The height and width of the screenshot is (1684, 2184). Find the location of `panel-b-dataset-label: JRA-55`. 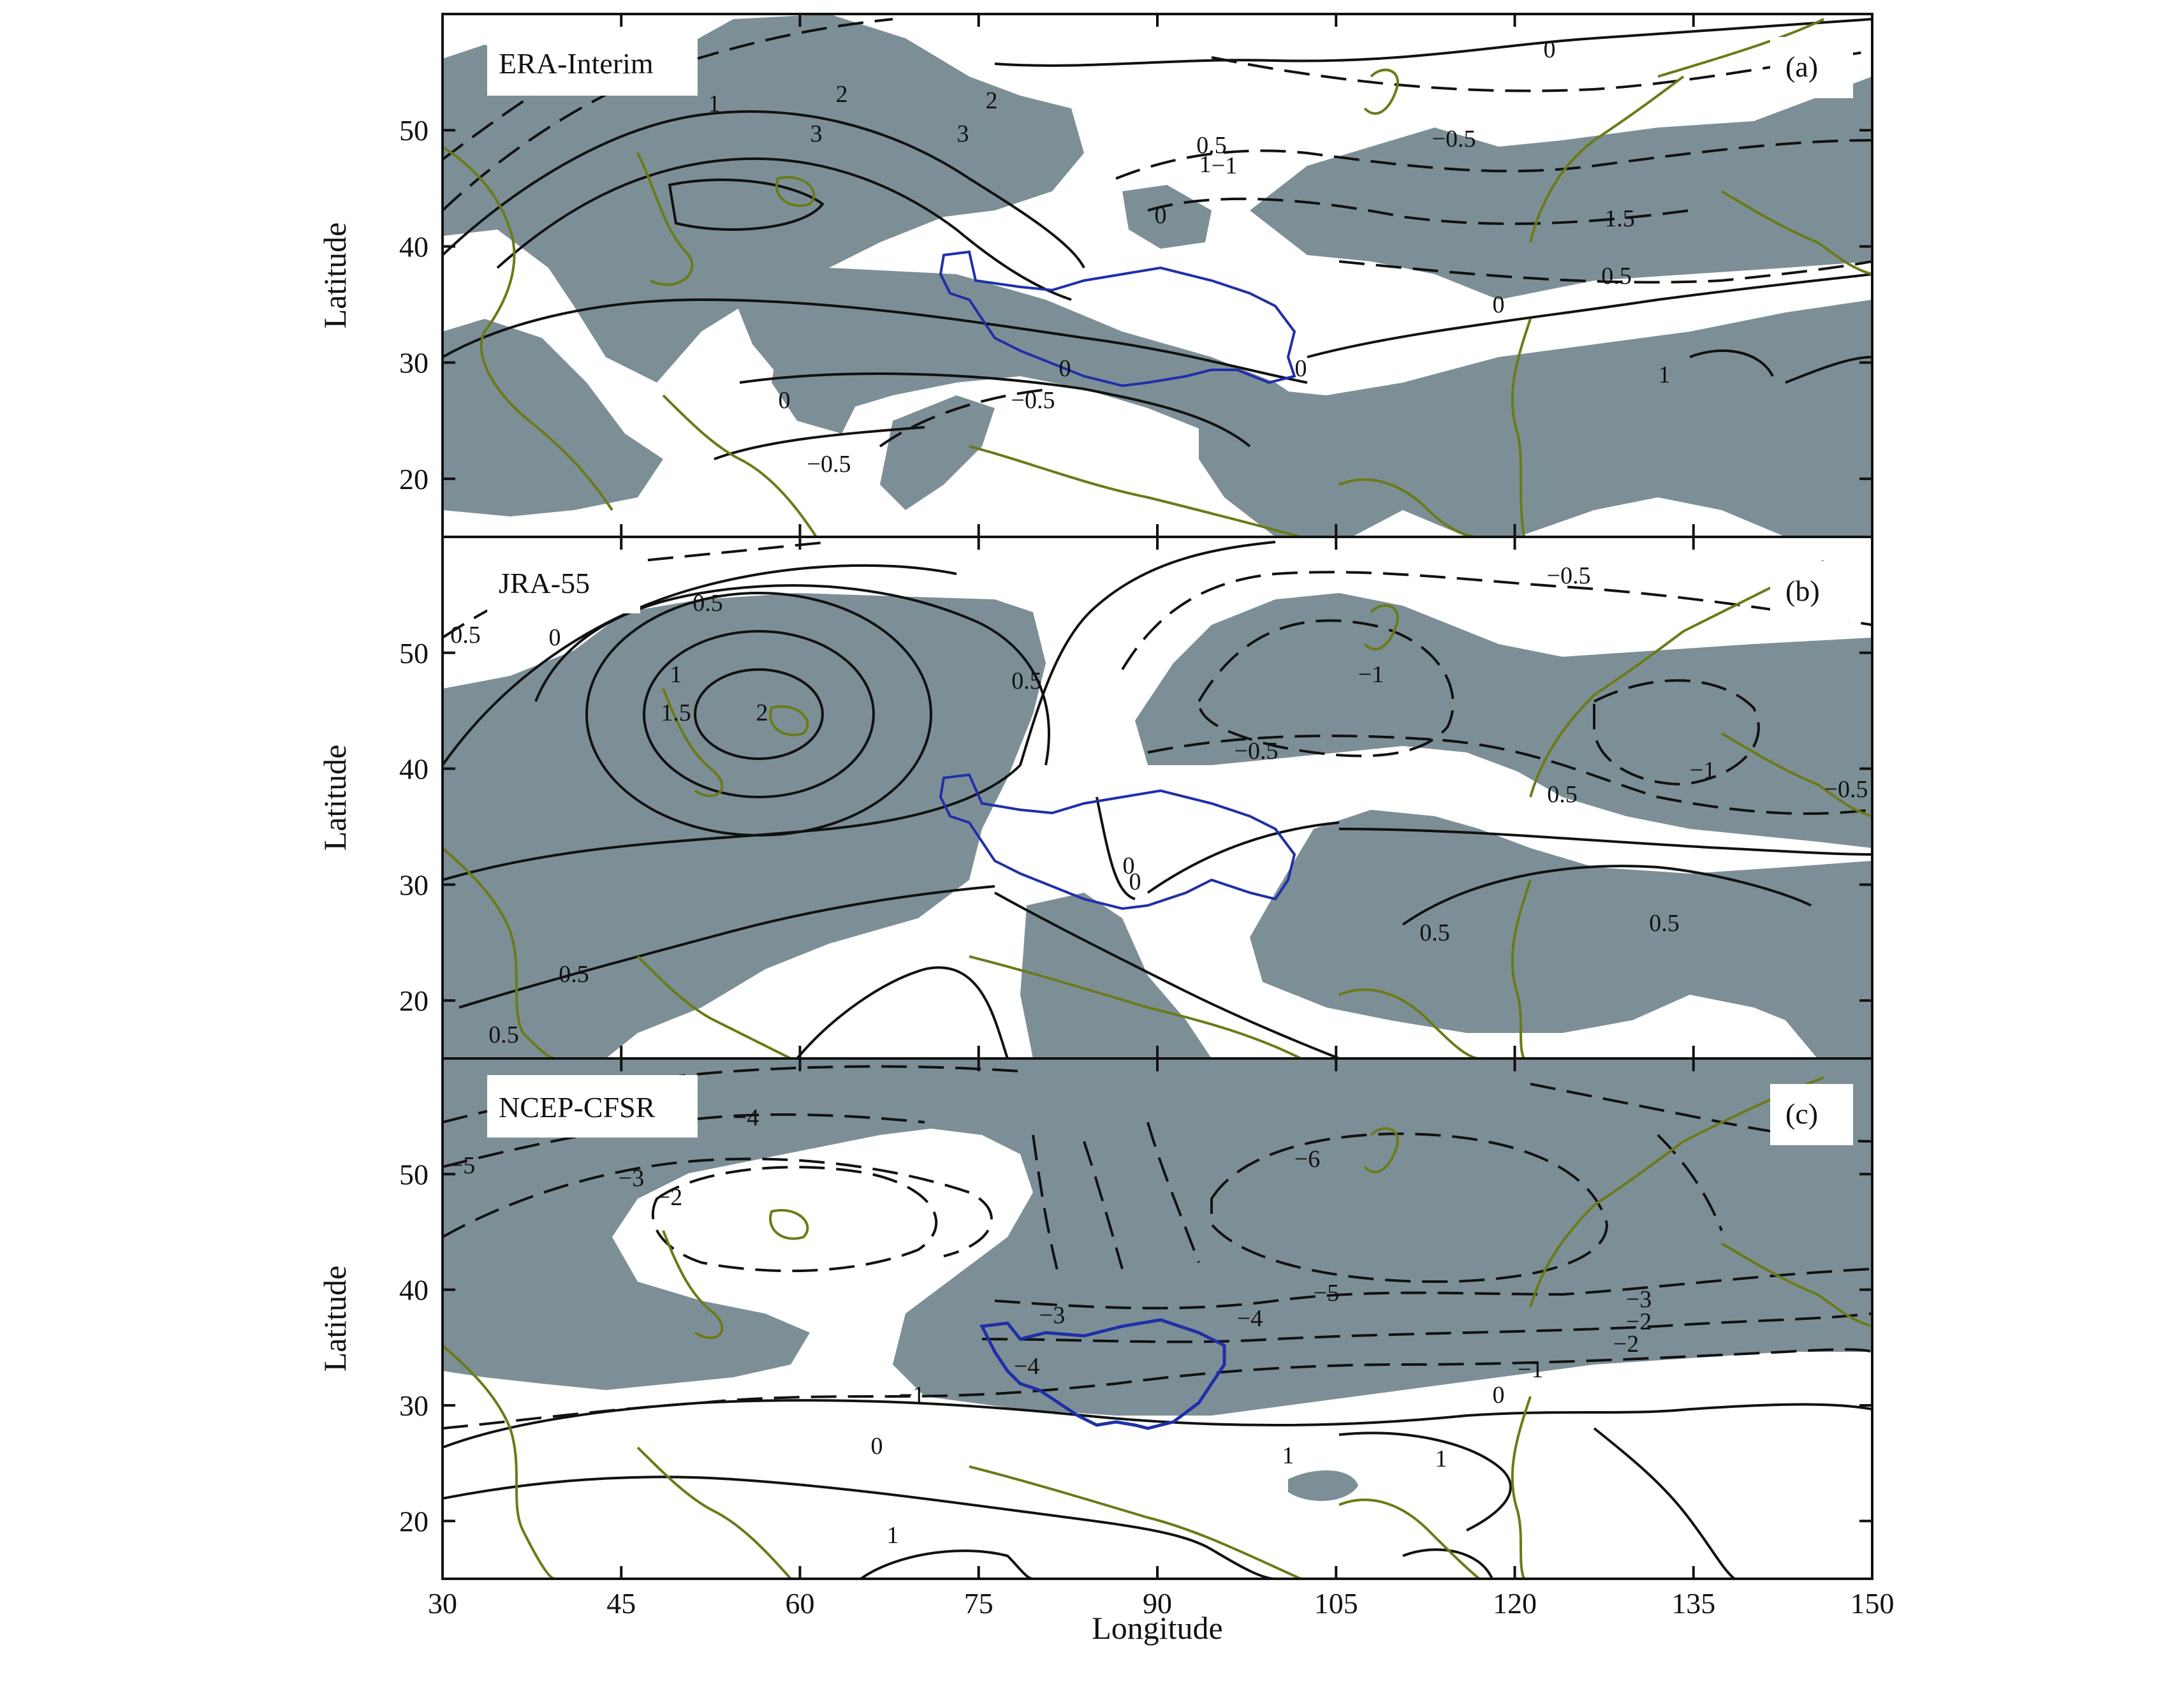

panel-b-dataset-label: JRA-55 is located at coordinates (563, 582).